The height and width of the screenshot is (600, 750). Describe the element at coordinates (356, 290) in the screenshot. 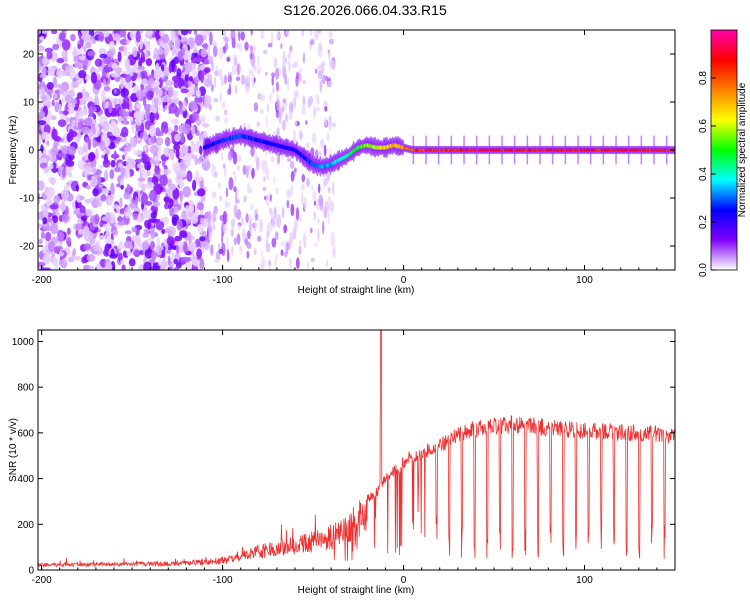

I see `spectrogram-xlabel: Height of straight line (km)` at that location.